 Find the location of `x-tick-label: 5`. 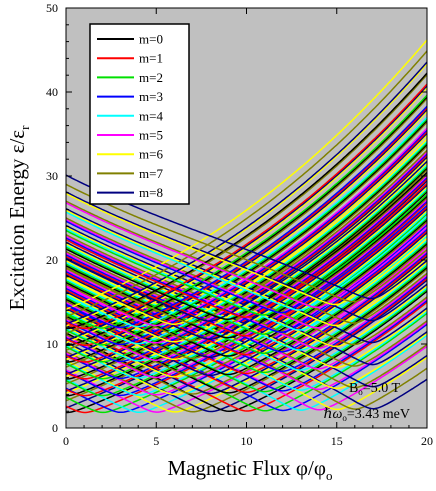

x-tick-label: 5 is located at coordinates (156, 441).